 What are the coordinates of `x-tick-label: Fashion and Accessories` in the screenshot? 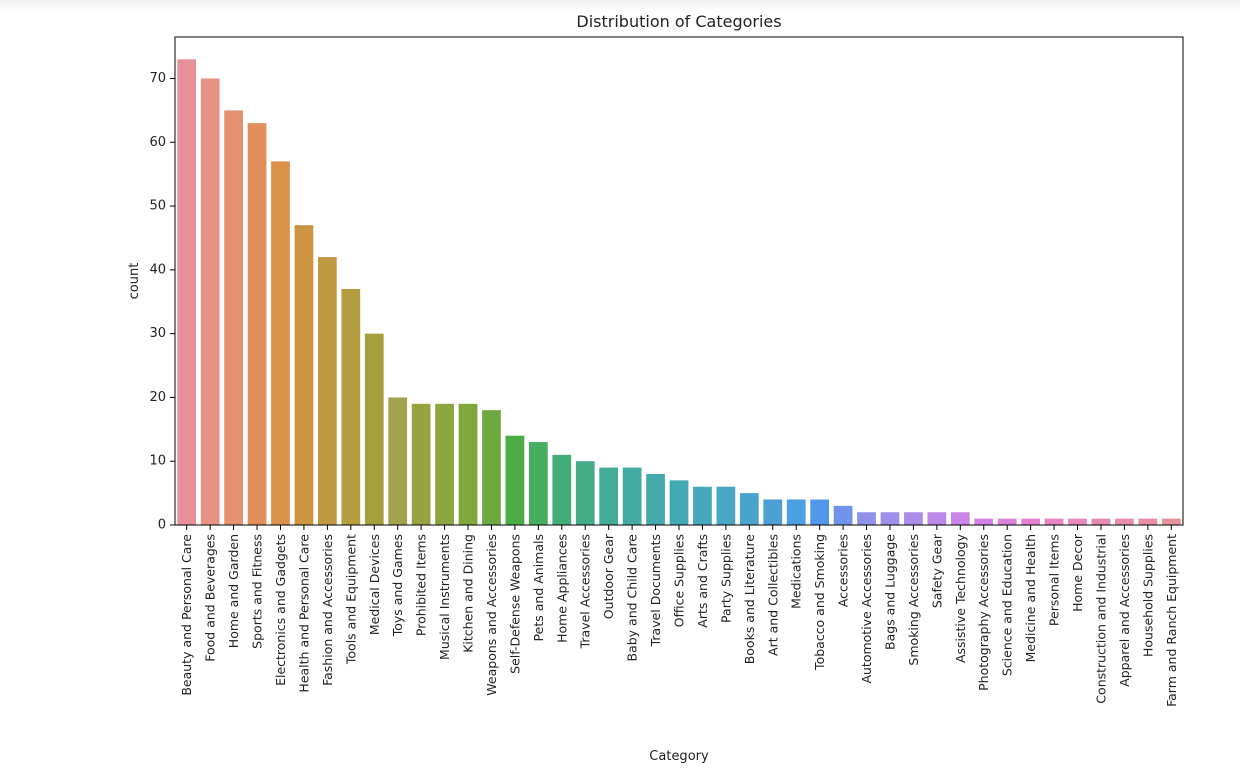 It's located at (327, 610).